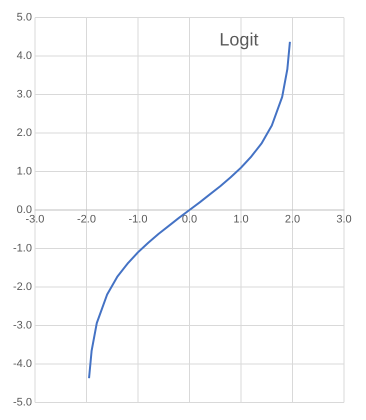 This screenshot has height=420, width=366. What do you see at coordinates (22, 248) in the screenshot?
I see `y-tick-label: -1.0` at bounding box center [22, 248].